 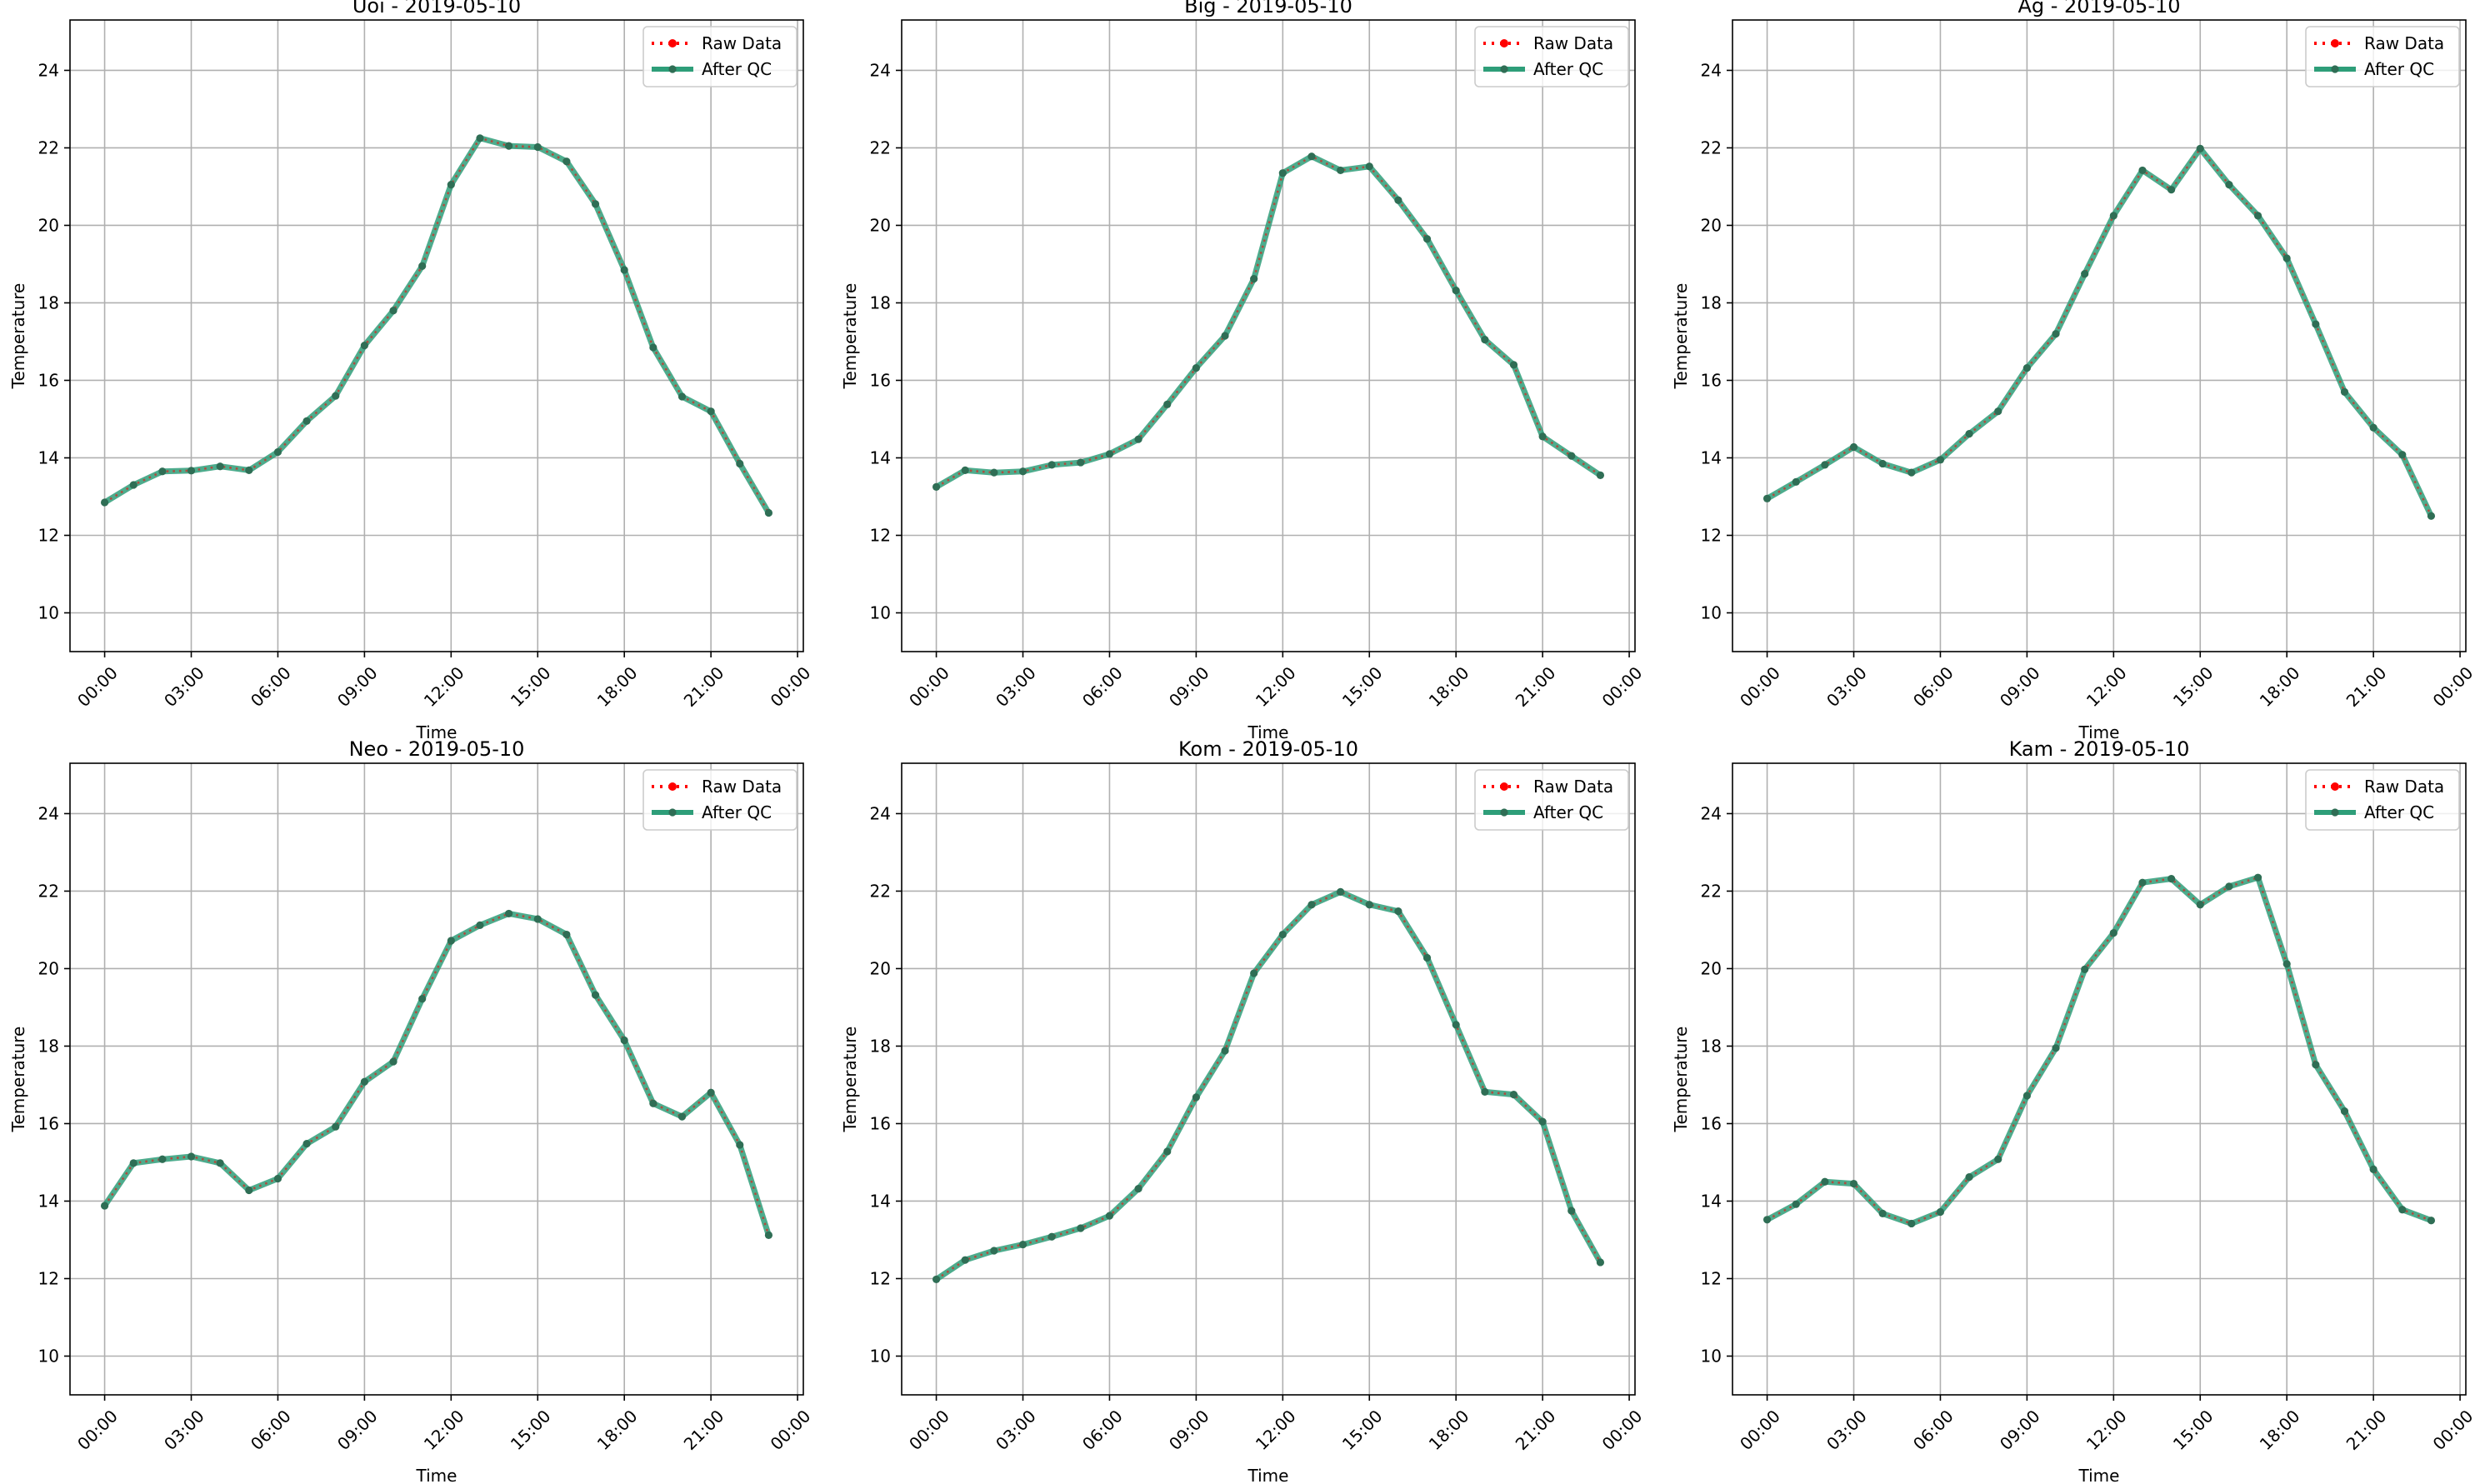 What do you see at coordinates (48, 1278) in the screenshot?
I see `y-tick-label: 12` at bounding box center [48, 1278].